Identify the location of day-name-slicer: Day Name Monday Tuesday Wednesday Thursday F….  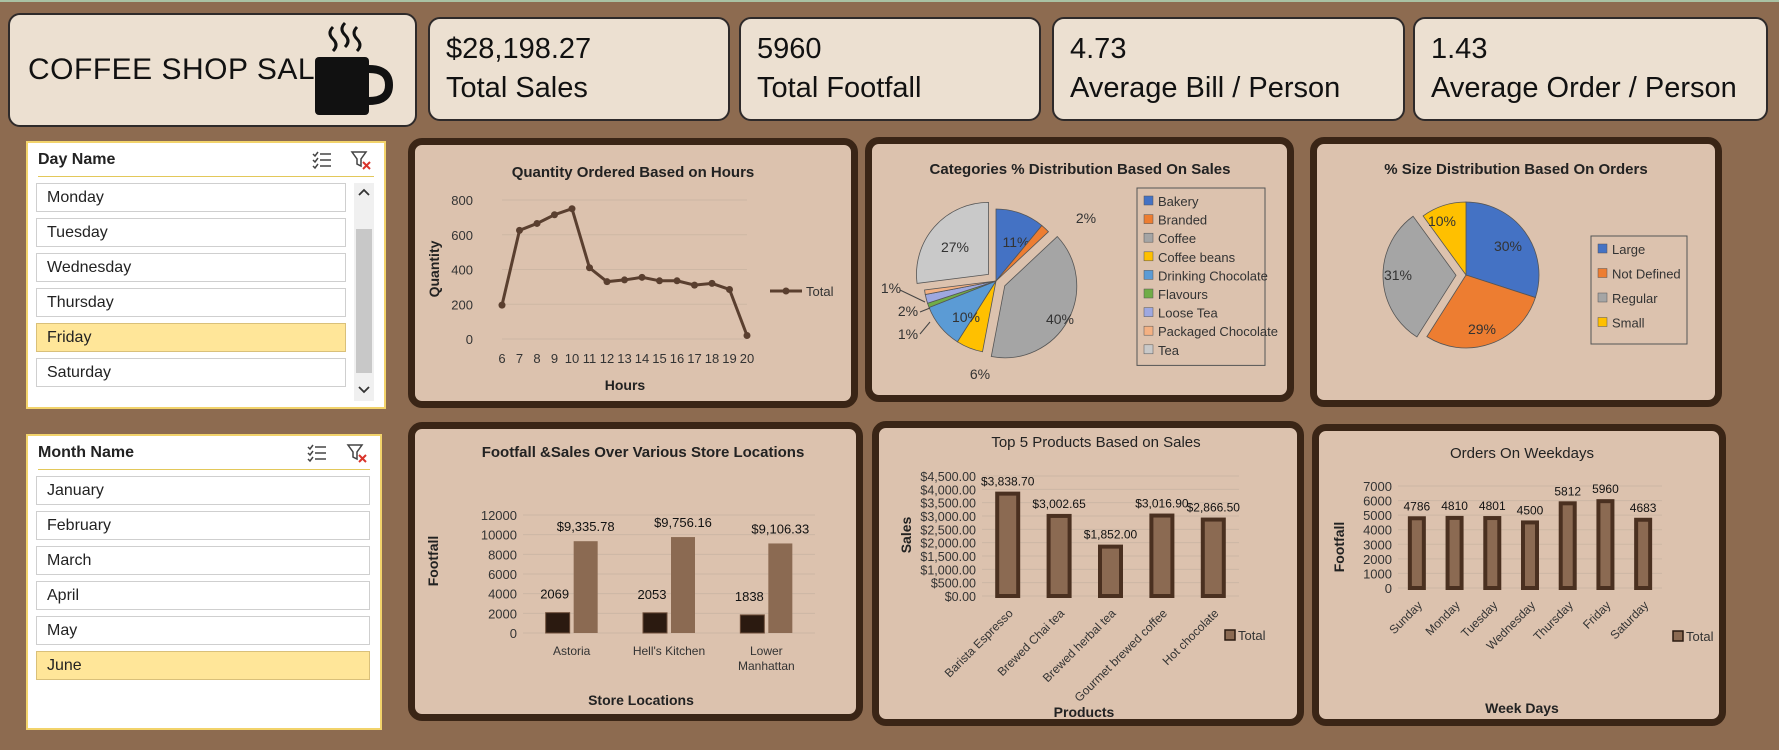
(206, 275).